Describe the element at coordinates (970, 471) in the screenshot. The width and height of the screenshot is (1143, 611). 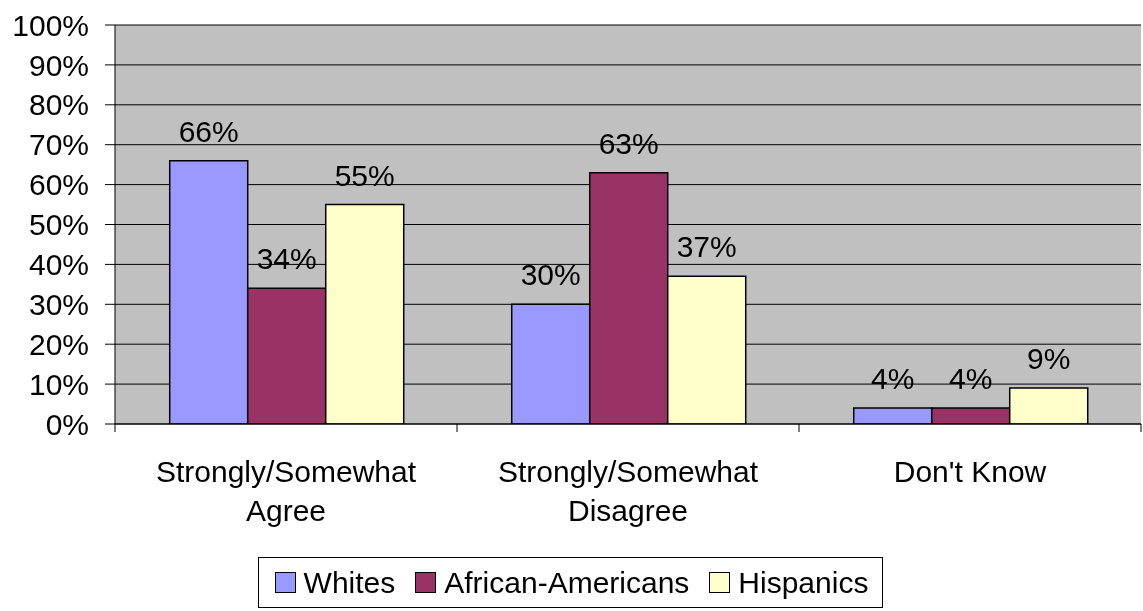
I see `x-tick-label: Don't Know` at that location.